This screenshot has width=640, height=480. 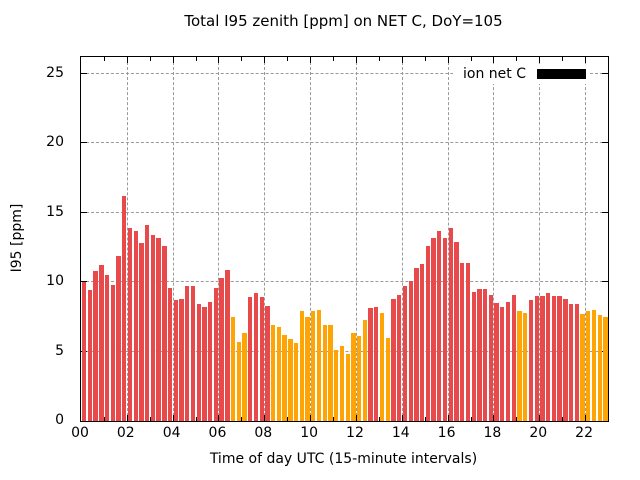 I want to click on x-tick-label: 04, so click(x=171, y=433).